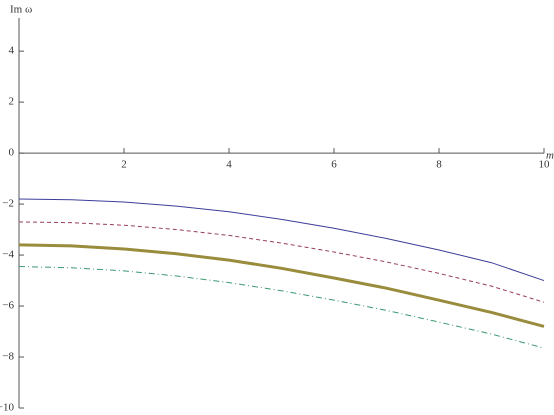 Image resolution: width=554 pixels, height=415 pixels. Describe the element at coordinates (439, 165) in the screenshot. I see `x-tick-label: 8` at that location.